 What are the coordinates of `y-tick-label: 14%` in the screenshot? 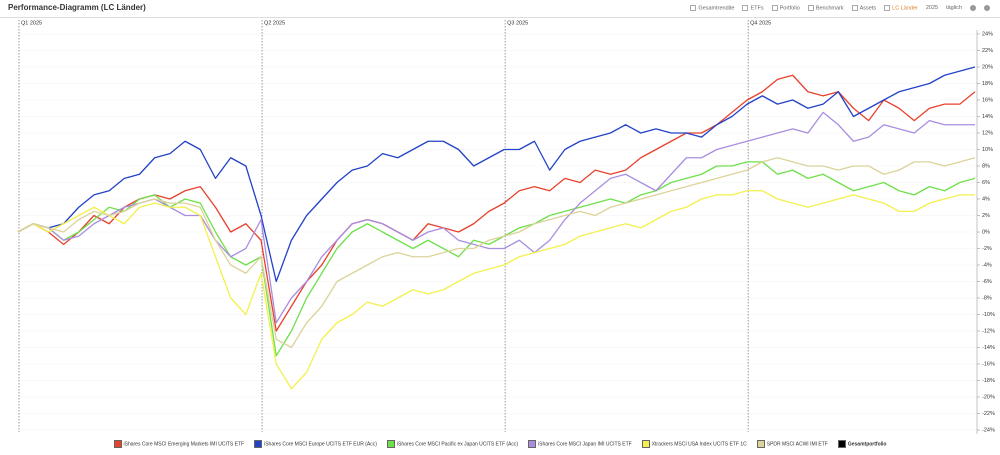 It's located at (987, 117).